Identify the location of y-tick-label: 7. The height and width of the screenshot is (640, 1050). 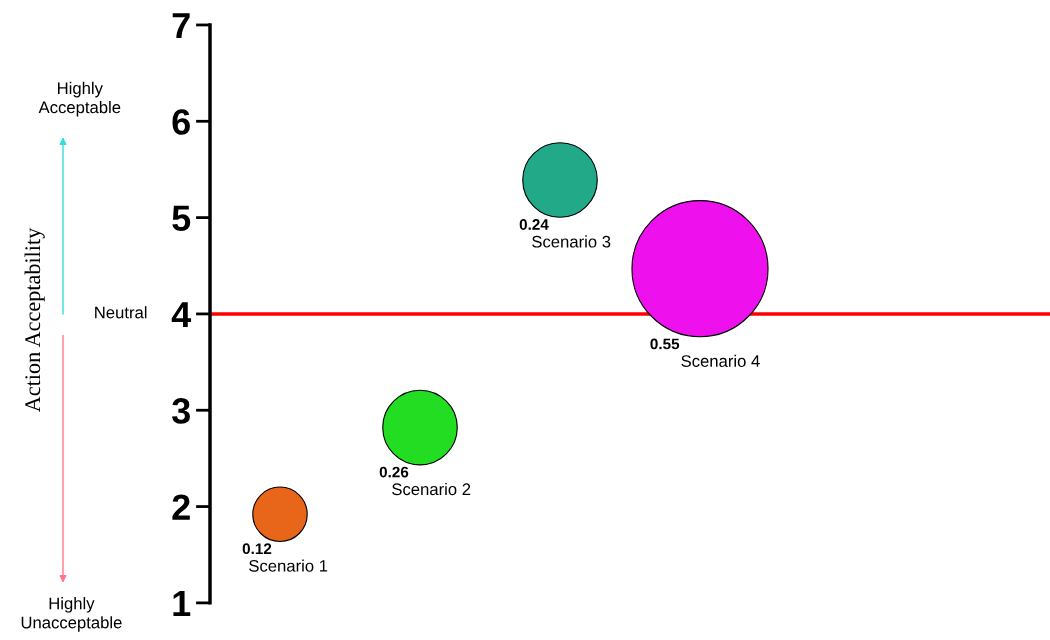
(181, 26).